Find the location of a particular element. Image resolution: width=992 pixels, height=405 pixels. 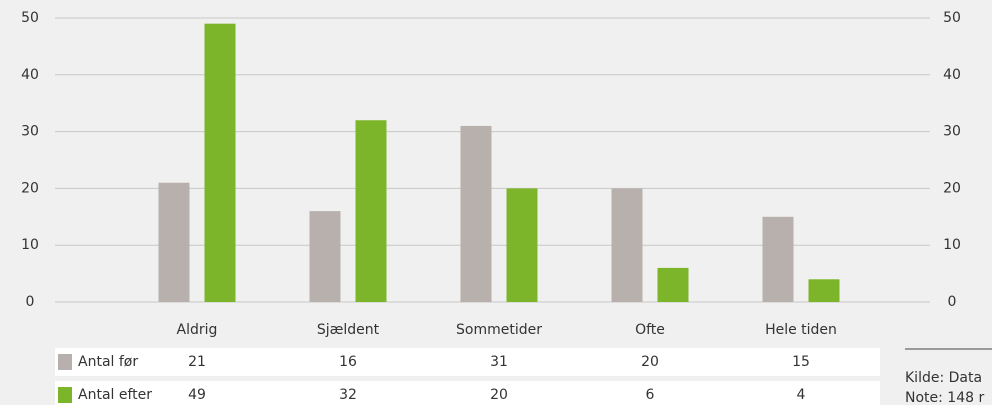

note: Note: 148 r is located at coordinates (944, 397).